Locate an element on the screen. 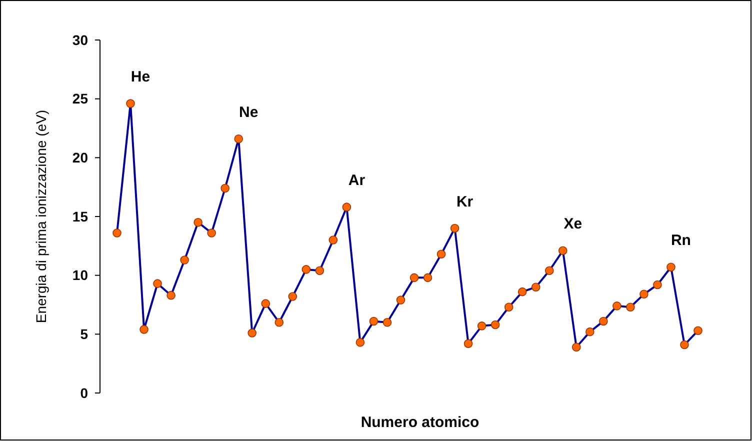 The image size is (752, 441). y-tick-label: 20 is located at coordinates (80, 158).